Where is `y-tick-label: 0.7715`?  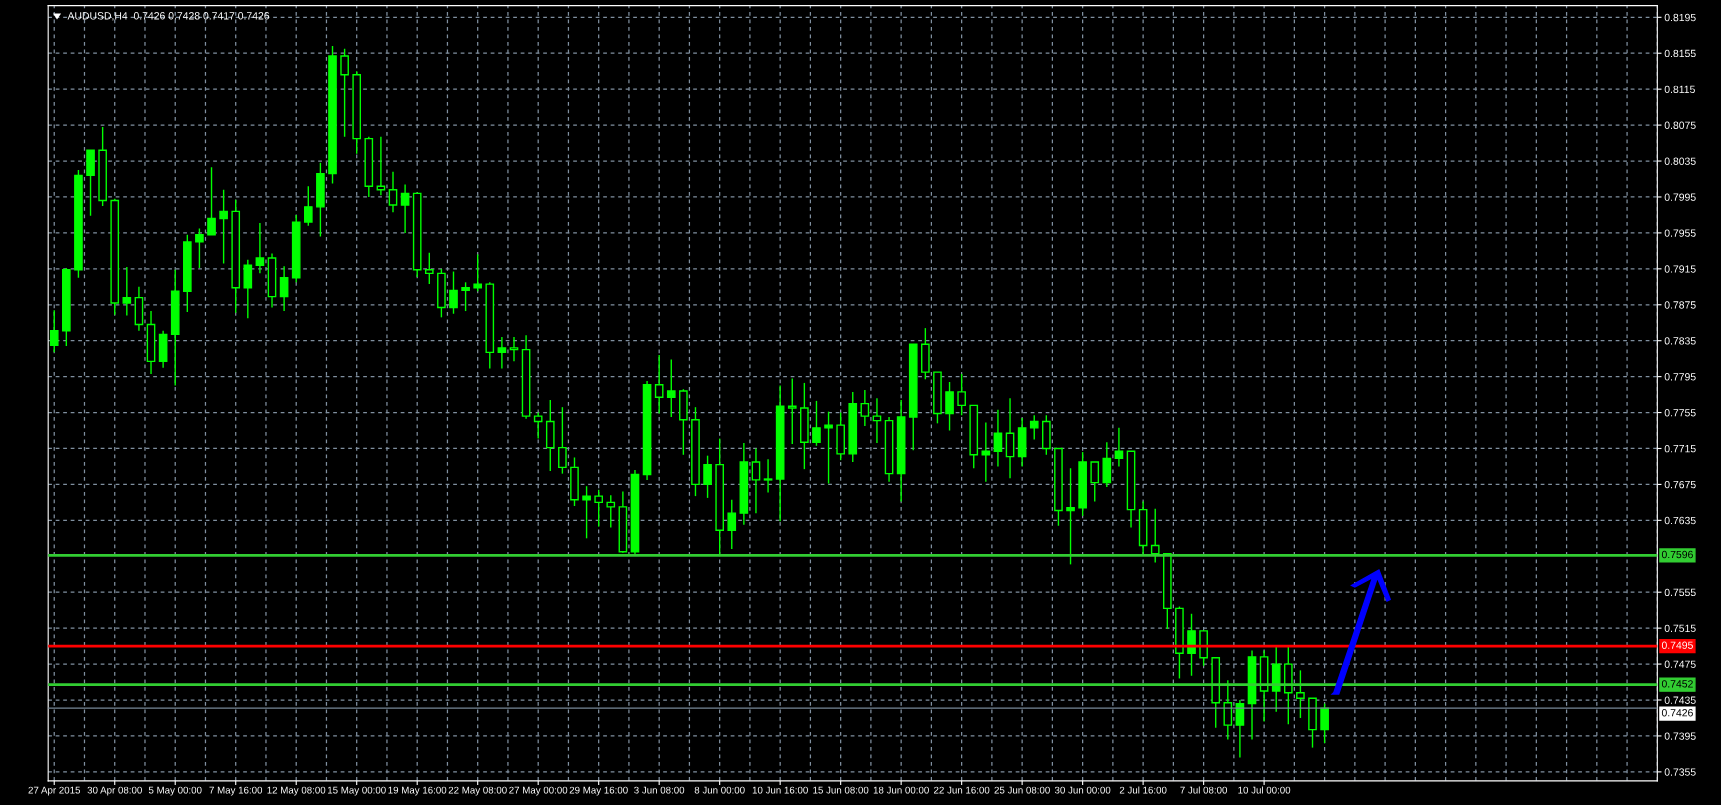 y-tick-label: 0.7715 is located at coordinates (1680, 448).